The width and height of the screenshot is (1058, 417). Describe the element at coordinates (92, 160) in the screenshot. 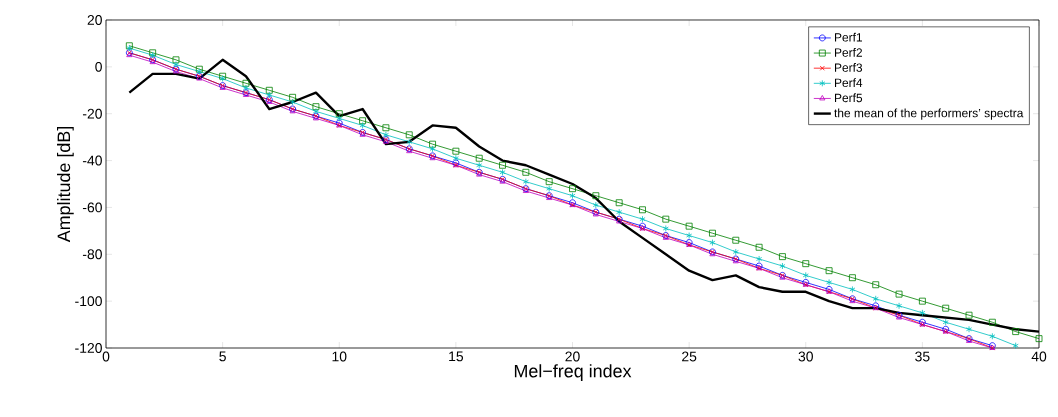

I see `y-tick-label: -40` at that location.